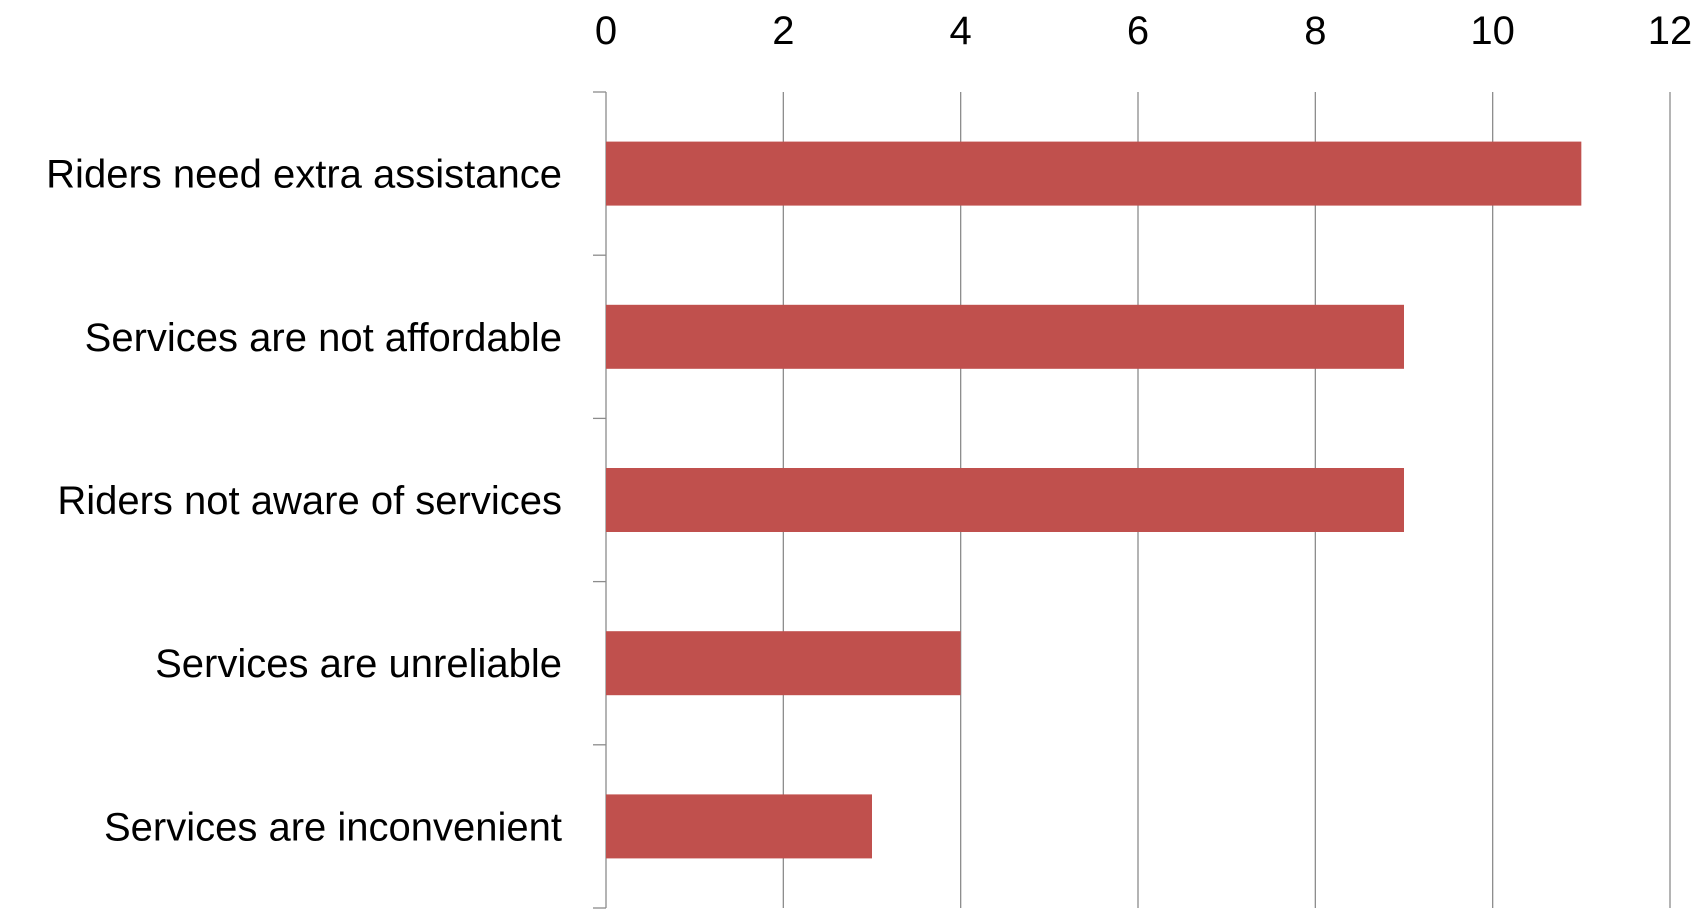  Describe the element at coordinates (1315, 31) in the screenshot. I see `x-tick-label-8: 8` at that location.